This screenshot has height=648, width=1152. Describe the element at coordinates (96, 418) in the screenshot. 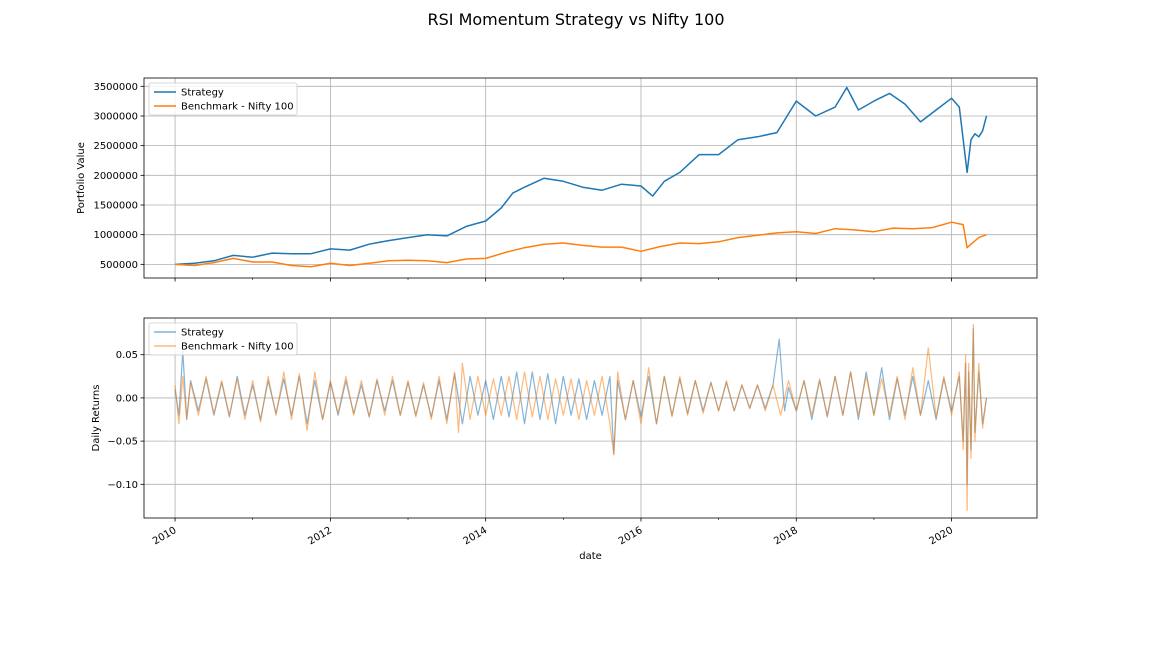

I see `returns-y-axis-label: Daily Returns` at that location.